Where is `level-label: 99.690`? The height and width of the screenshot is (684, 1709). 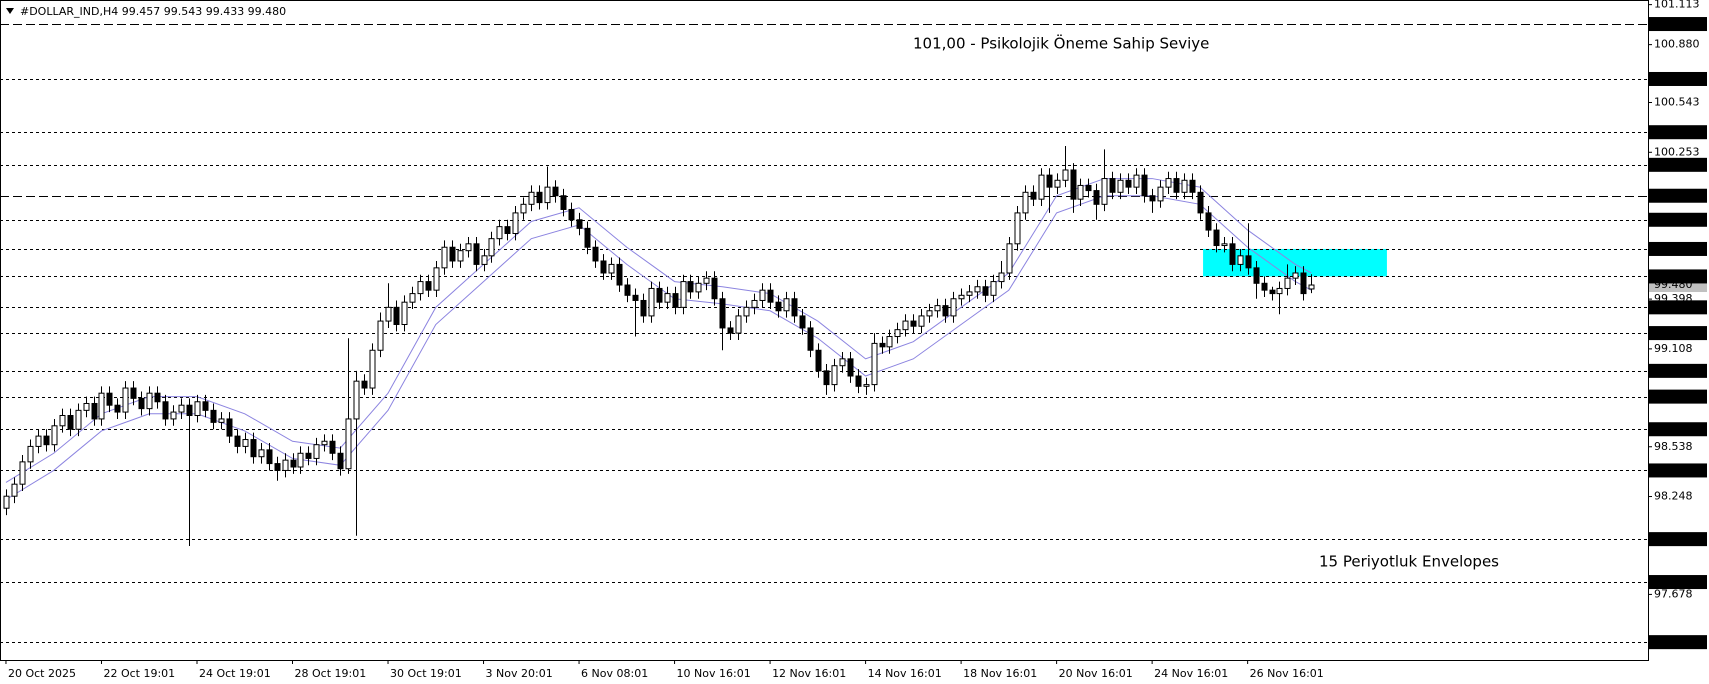 level-label: 99.690 is located at coordinates (1673, 248).